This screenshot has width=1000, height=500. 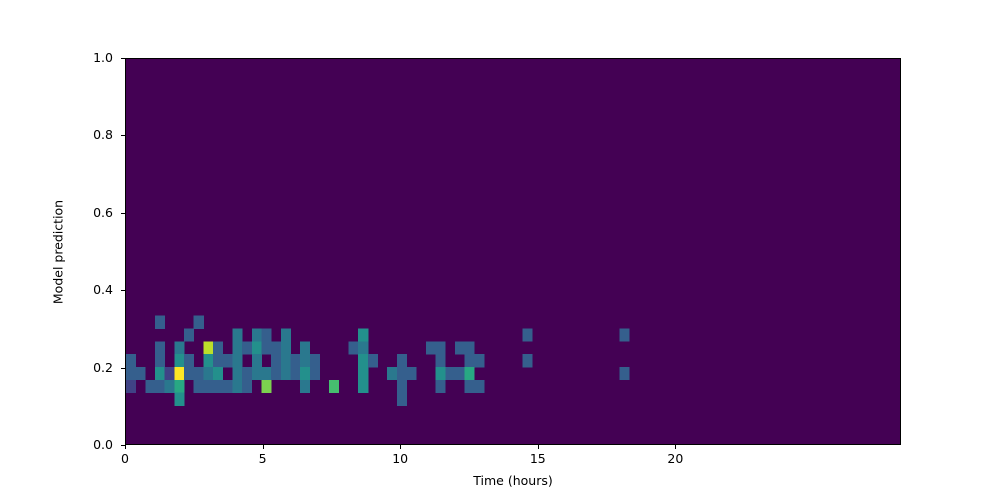 I want to click on y-tick-label: 1.0, so click(x=103, y=57).